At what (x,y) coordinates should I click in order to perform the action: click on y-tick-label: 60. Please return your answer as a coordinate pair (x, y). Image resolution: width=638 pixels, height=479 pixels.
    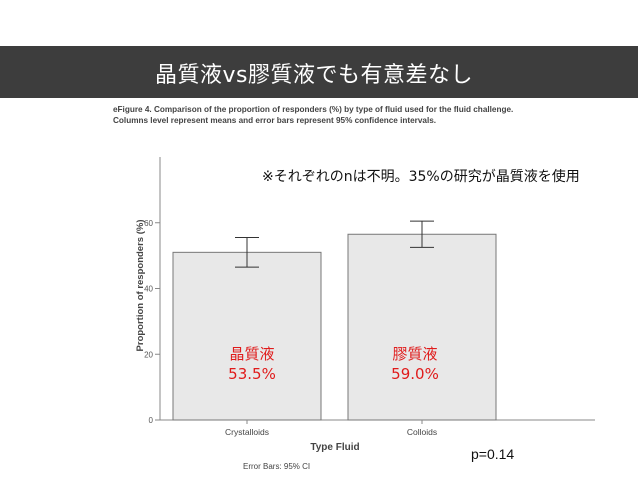
    Looking at the image, I should click on (148, 223).